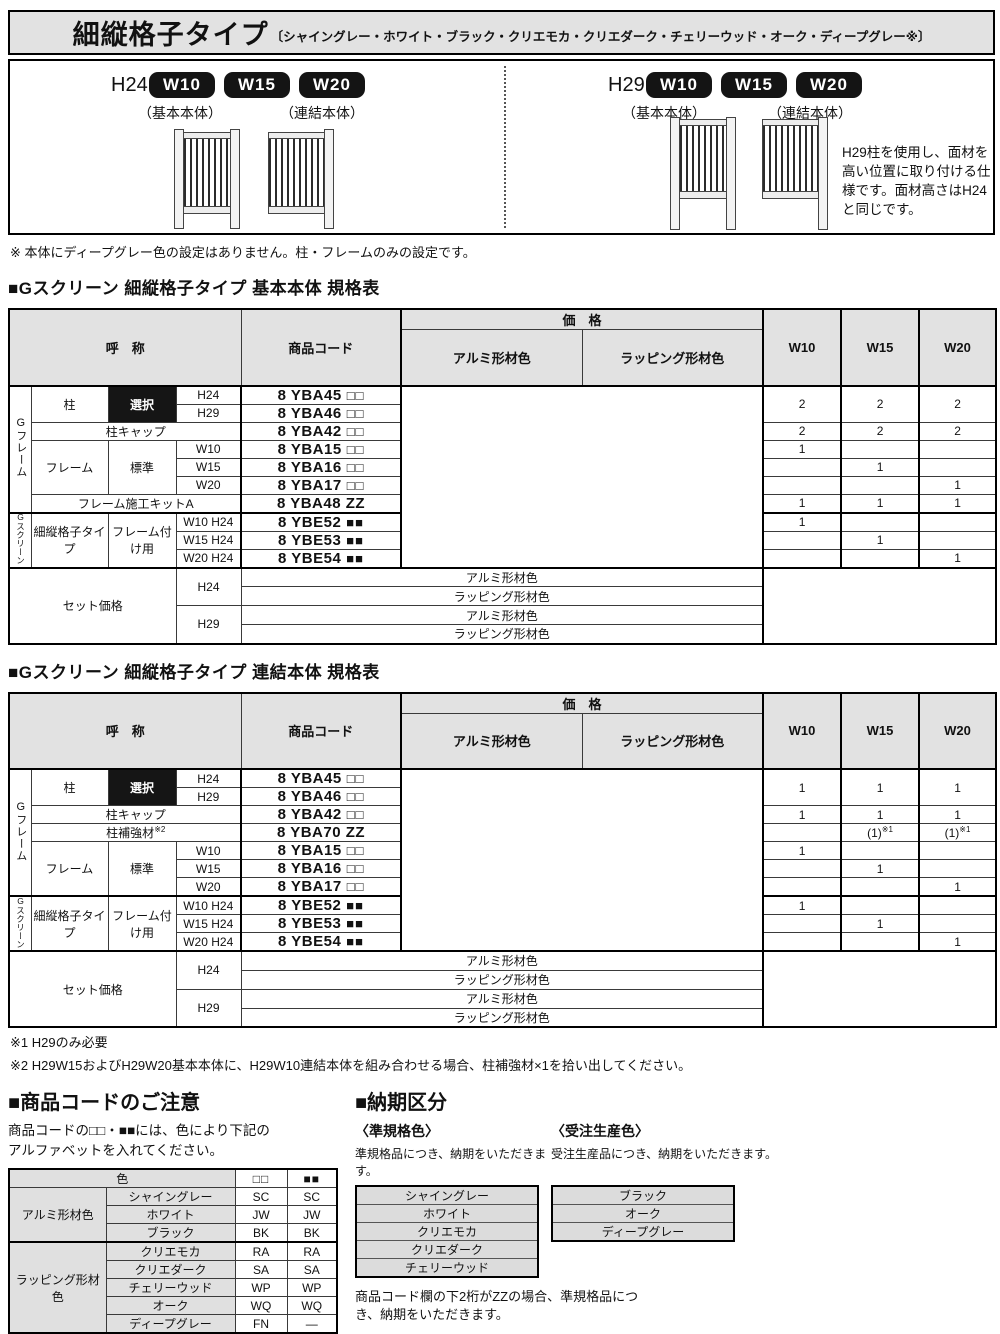 The image size is (1000, 1334). What do you see at coordinates (208, 540) in the screenshot?
I see `cell-size: W15 H24` at bounding box center [208, 540].